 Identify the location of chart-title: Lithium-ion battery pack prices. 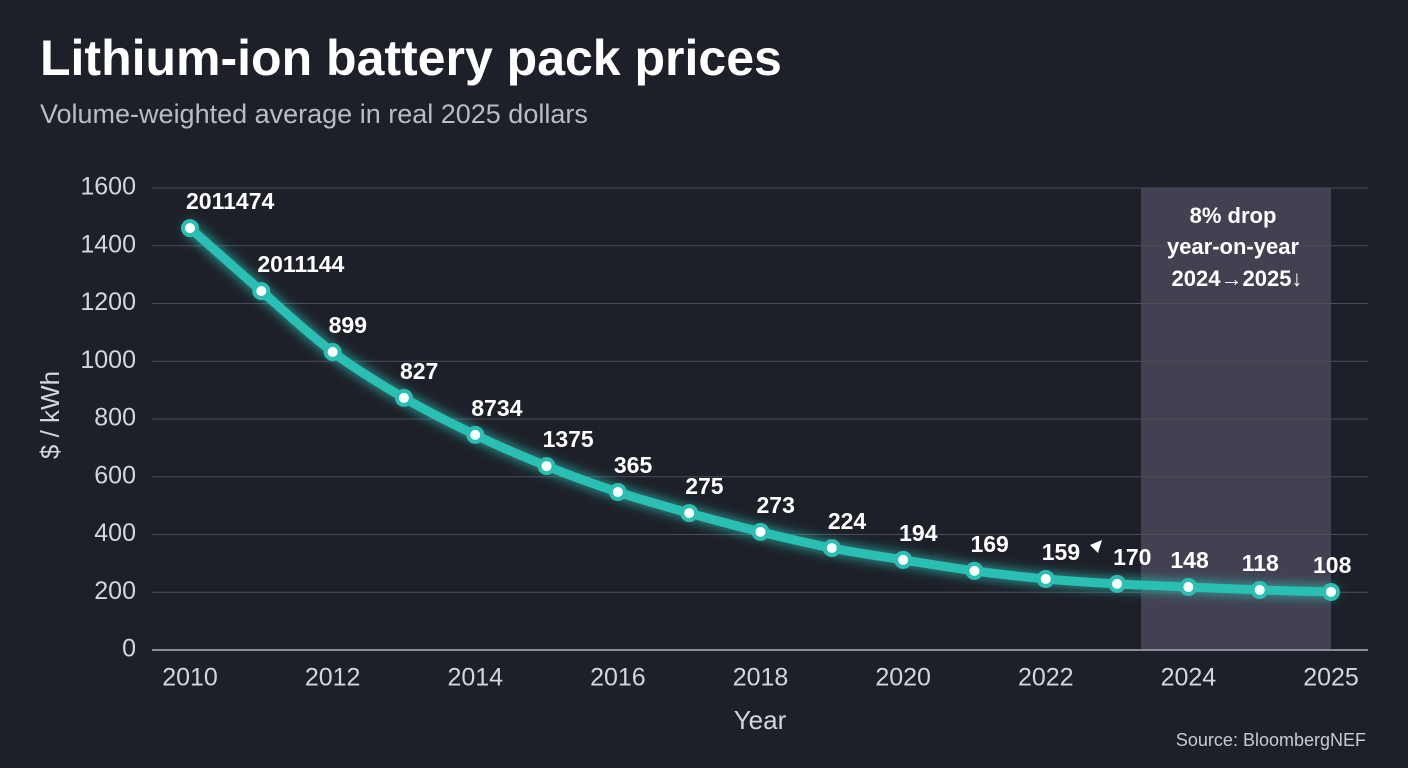
(411, 58).